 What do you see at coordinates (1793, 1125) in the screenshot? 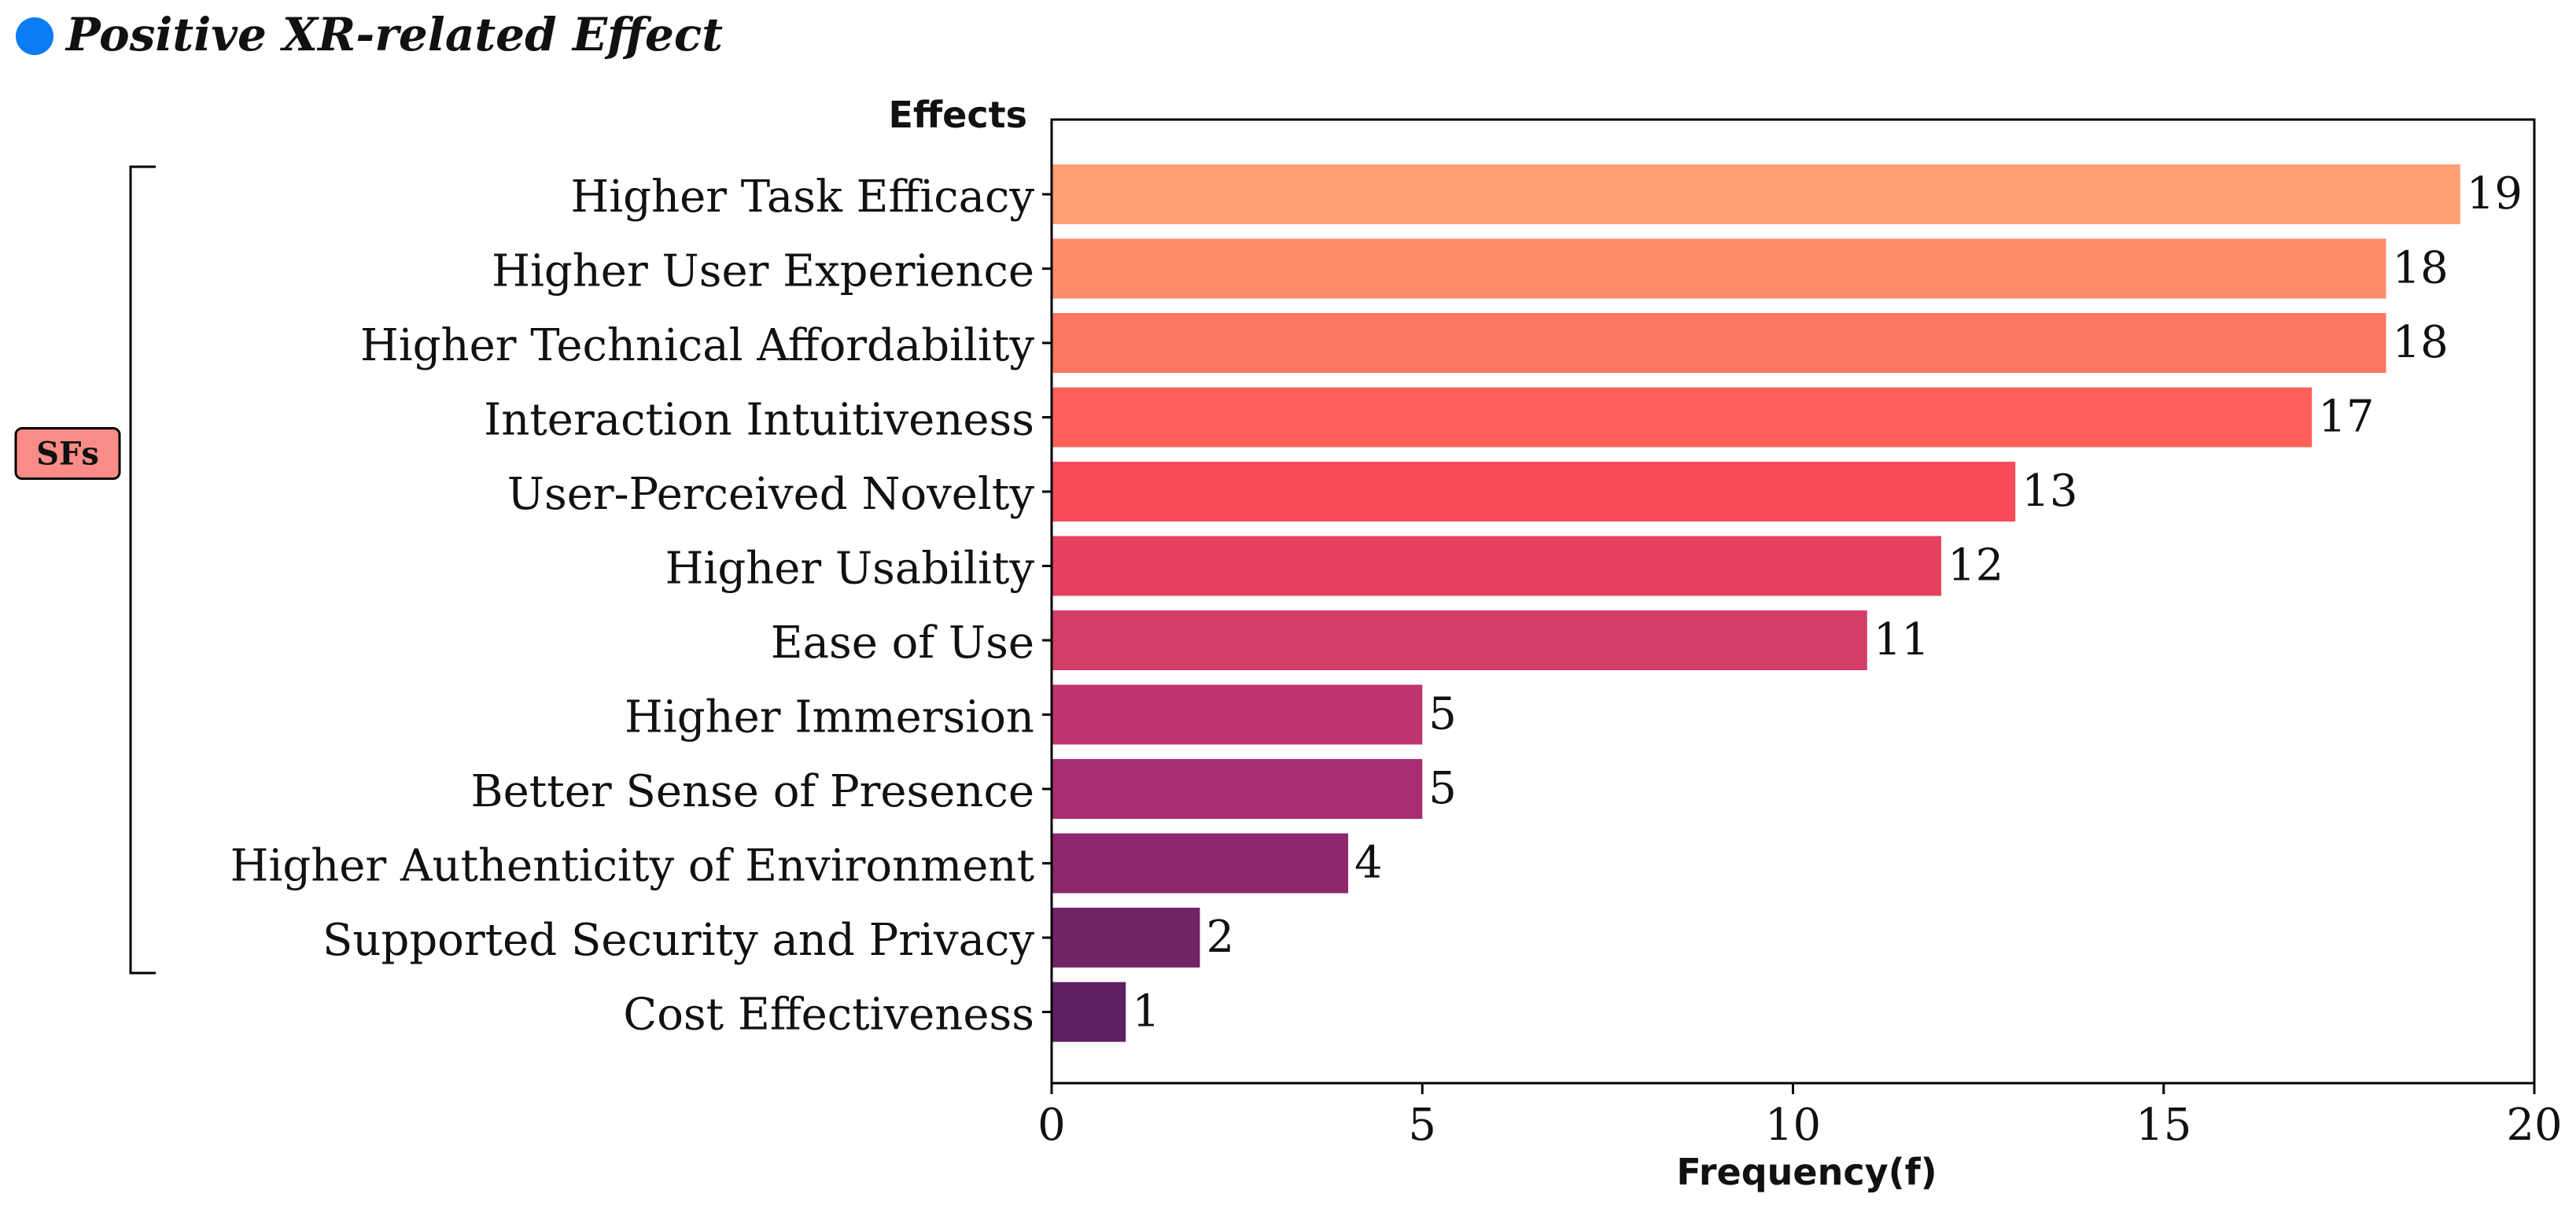
I see `x-tick-label: 10` at bounding box center [1793, 1125].